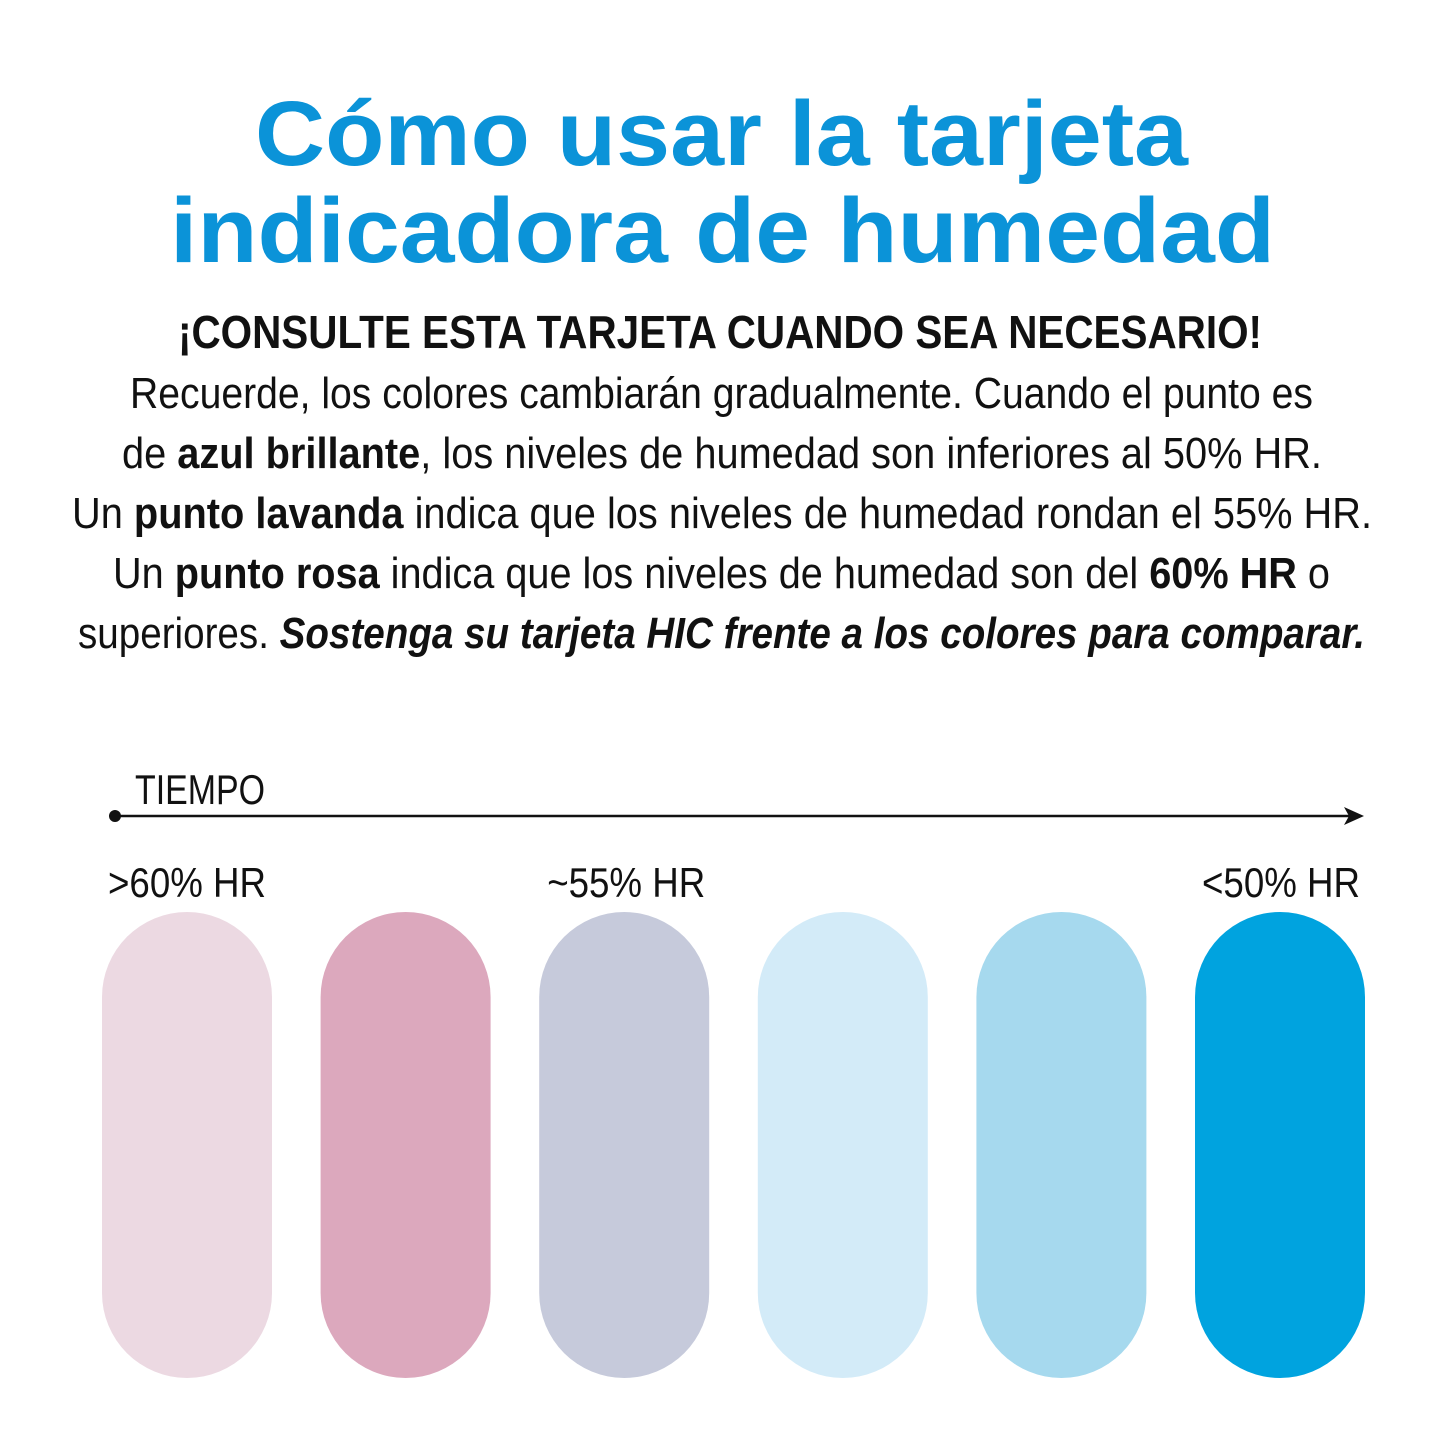  Describe the element at coordinates (1313, 573) in the screenshot. I see `body-run: o` at that location.